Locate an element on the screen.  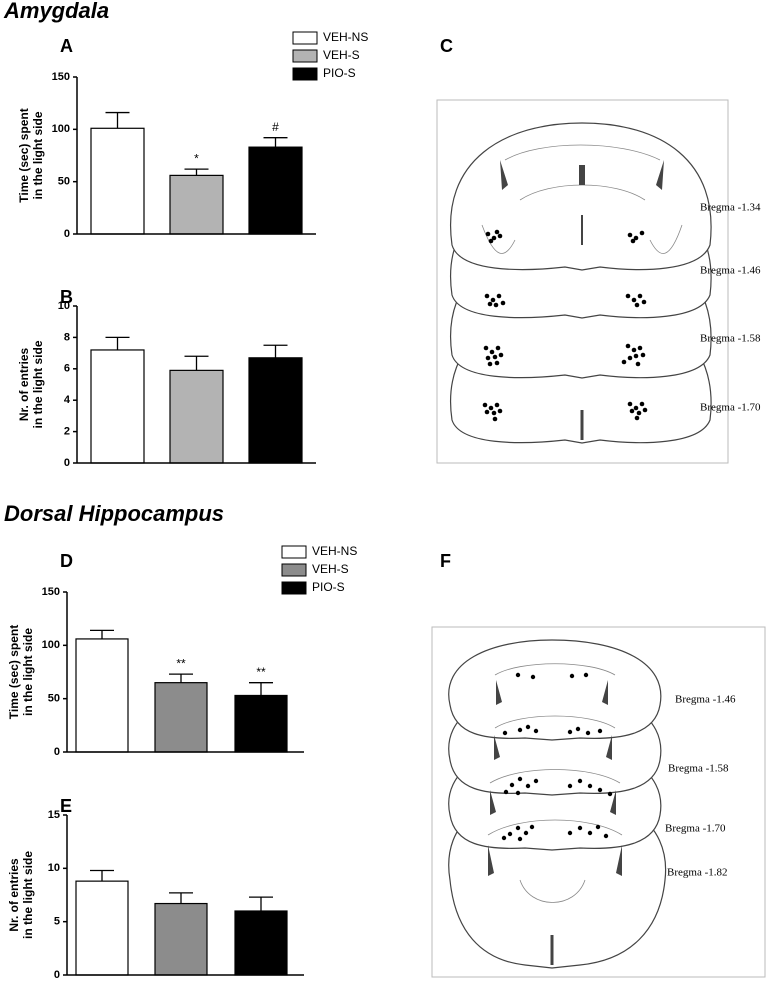
panel-label: C is located at coordinates (446, 46).